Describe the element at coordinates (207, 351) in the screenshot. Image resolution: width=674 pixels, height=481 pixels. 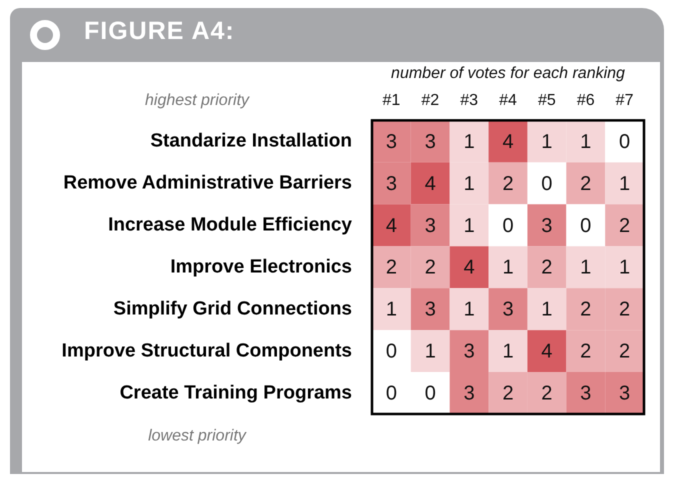
I see `y-tick-label: Improve Structural Components` at that location.